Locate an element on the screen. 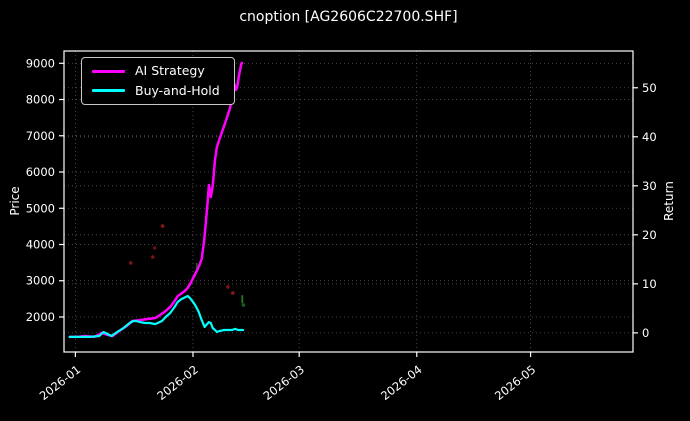 The width and height of the screenshot is (690, 421). y-tick-label-return: 40 is located at coordinates (649, 137).